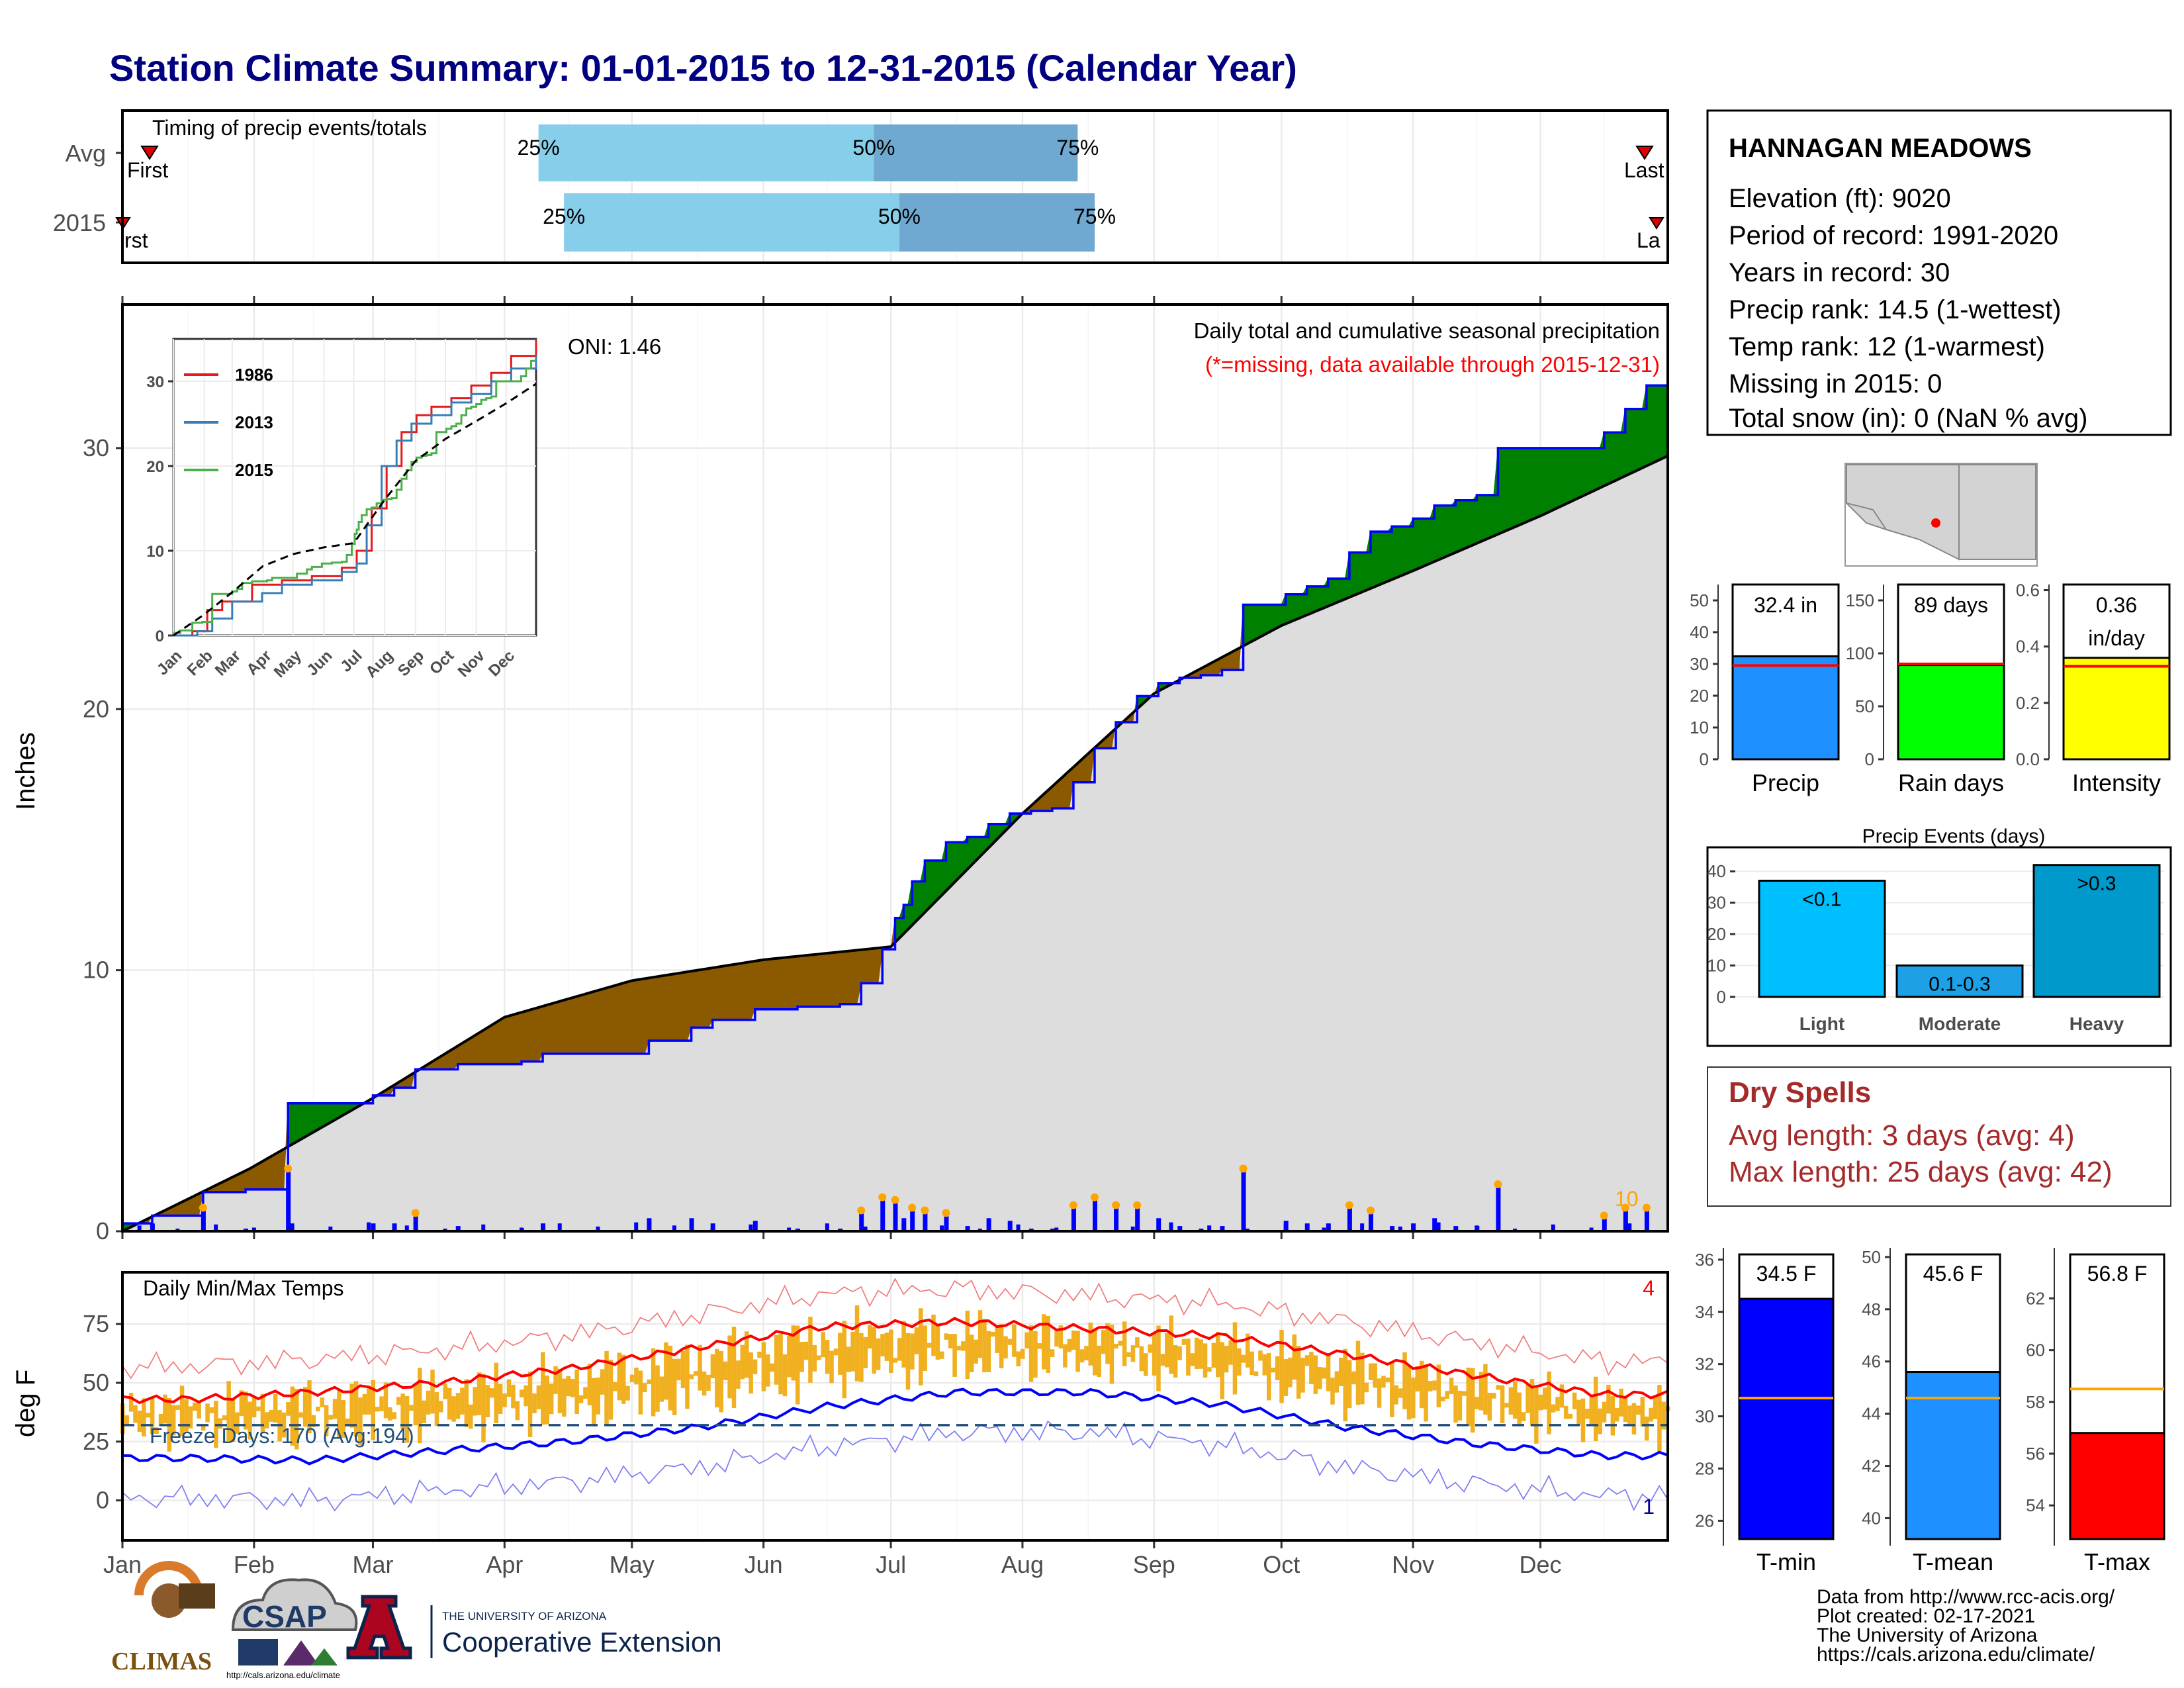 The width and height of the screenshot is (2184, 1688). What do you see at coordinates (764, 1564) in the screenshot?
I see `month-label: Jun` at bounding box center [764, 1564].